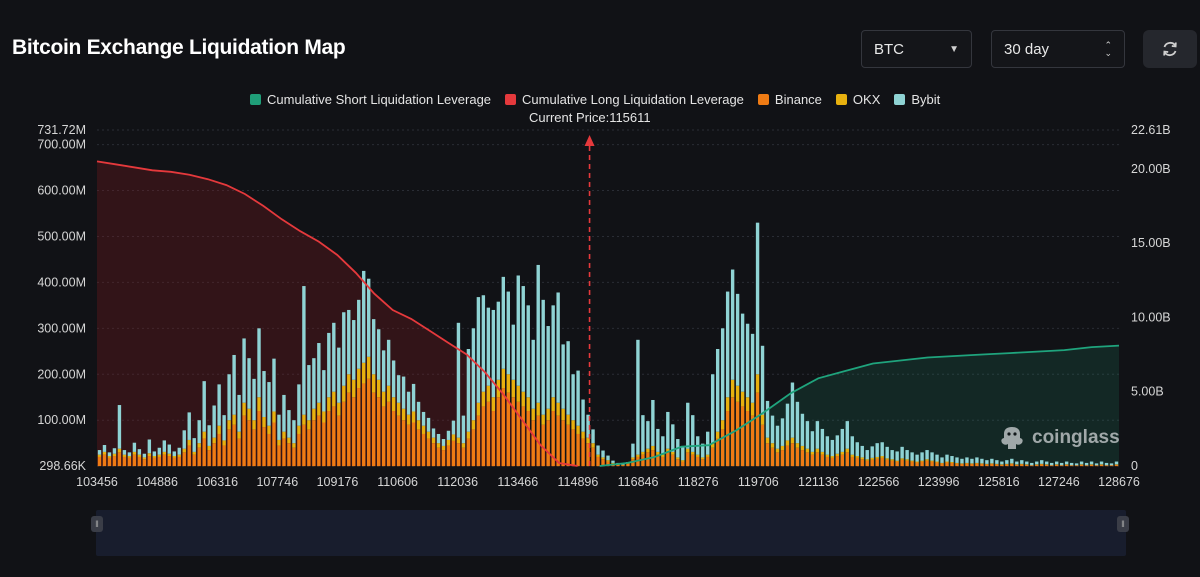 Image resolution: width=1200 pixels, height=577 pixels. Describe the element at coordinates (789, 99) in the screenshot. I see `legend-item-binance: Binance` at that location.